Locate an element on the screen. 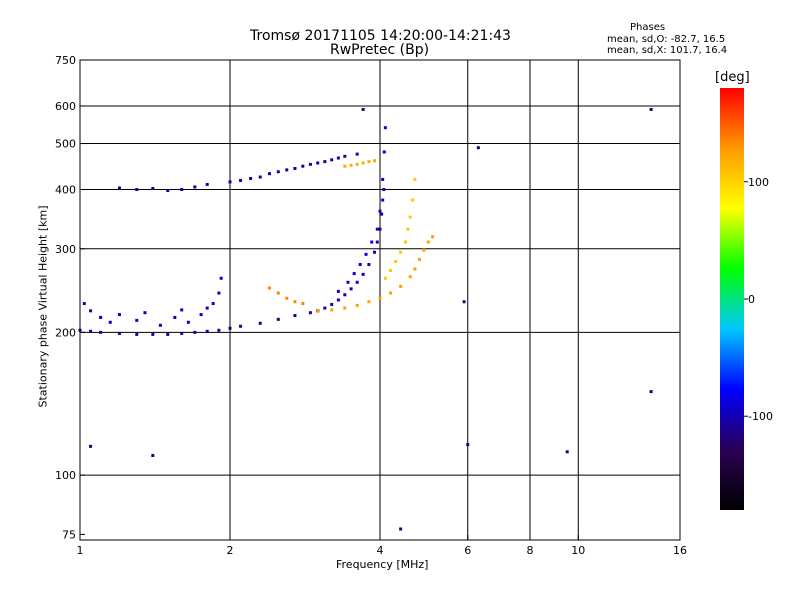 The image size is (800, 600). y-tick-label: 600 is located at coordinates (65, 106).